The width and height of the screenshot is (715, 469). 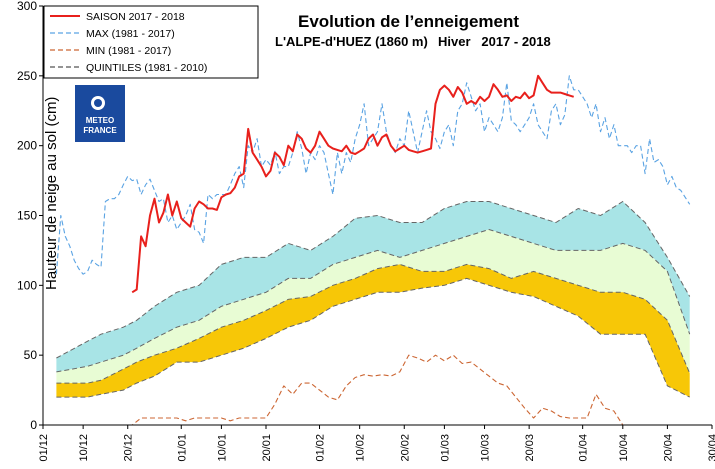 What do you see at coordinates (146, 68) in the screenshot?
I see `legend-label: QUINTILES (1981 - 2010)` at bounding box center [146, 68].